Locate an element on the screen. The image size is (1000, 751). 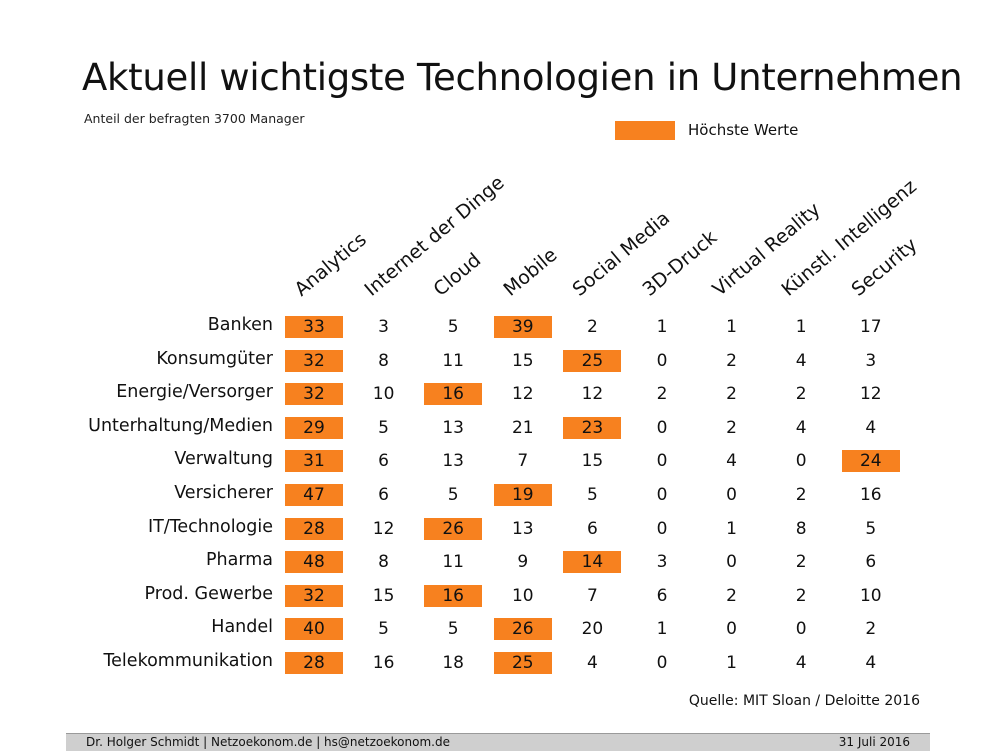
table-cell: 48 is located at coordinates (314, 562).